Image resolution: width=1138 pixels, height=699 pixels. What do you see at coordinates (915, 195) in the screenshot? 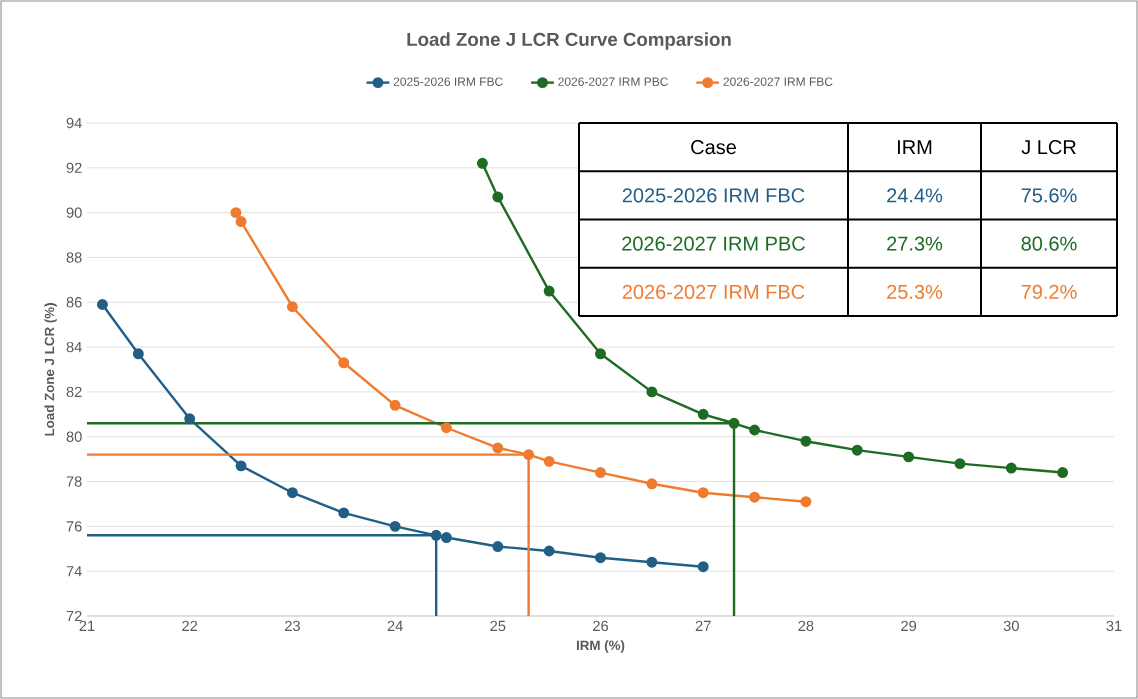
I see `annotation: 24.4%` at bounding box center [915, 195].